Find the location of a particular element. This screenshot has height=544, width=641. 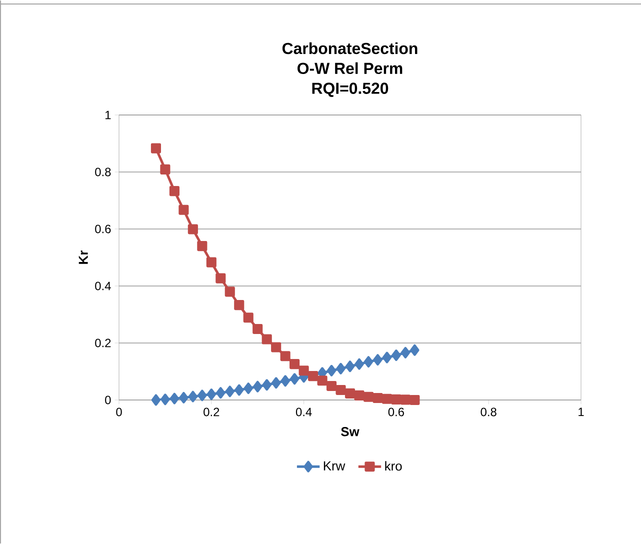

x-tick-label: 0.2 is located at coordinates (212, 412).